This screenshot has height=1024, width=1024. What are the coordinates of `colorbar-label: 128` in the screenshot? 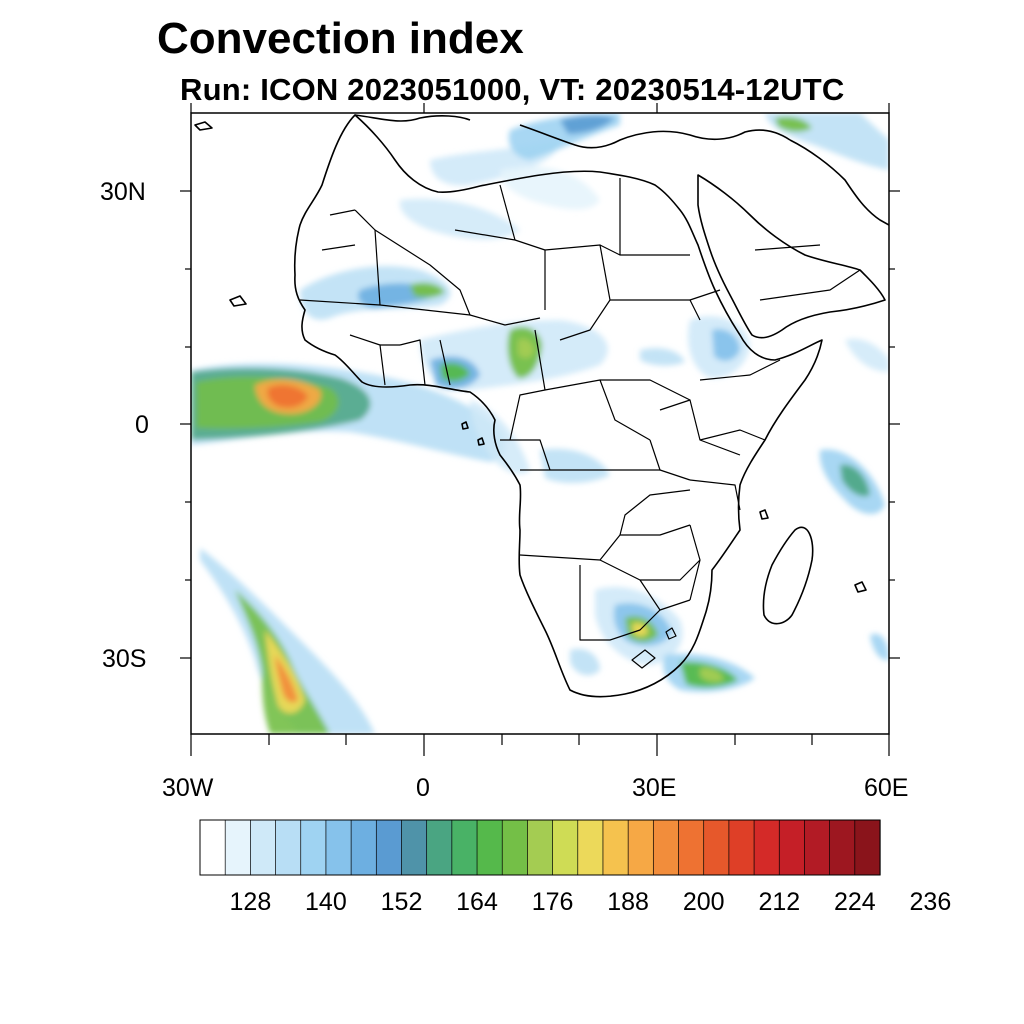 It's located at (250, 902).